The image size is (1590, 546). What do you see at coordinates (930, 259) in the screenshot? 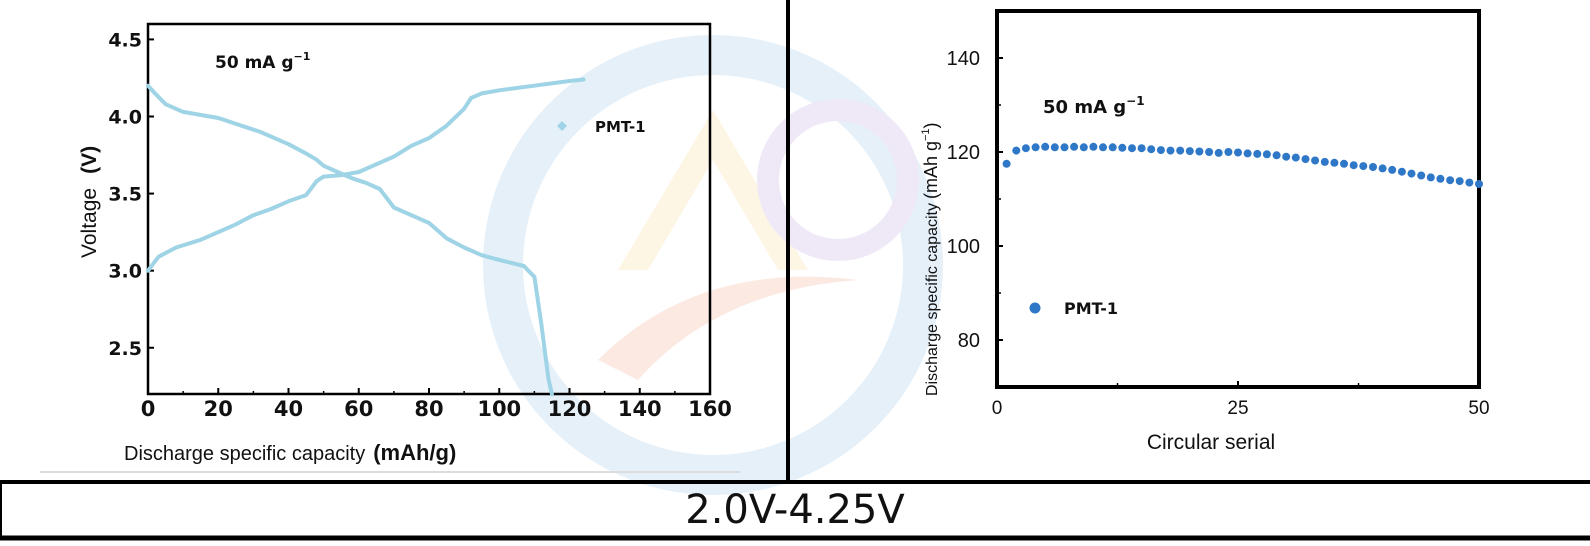
I see `y-axis-label-2: Discharge specific capacity(mAh g−1)` at bounding box center [930, 259].